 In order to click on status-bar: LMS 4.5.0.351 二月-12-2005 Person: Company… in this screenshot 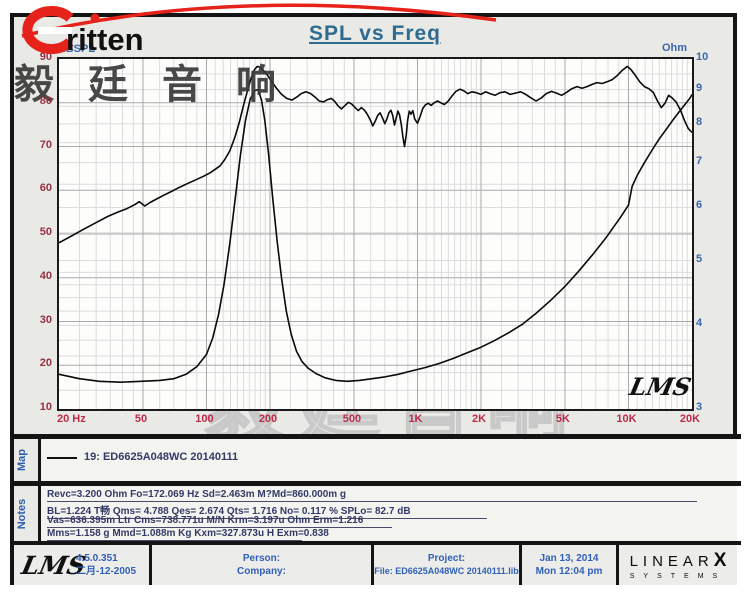, I will do `click(375, 565)`.